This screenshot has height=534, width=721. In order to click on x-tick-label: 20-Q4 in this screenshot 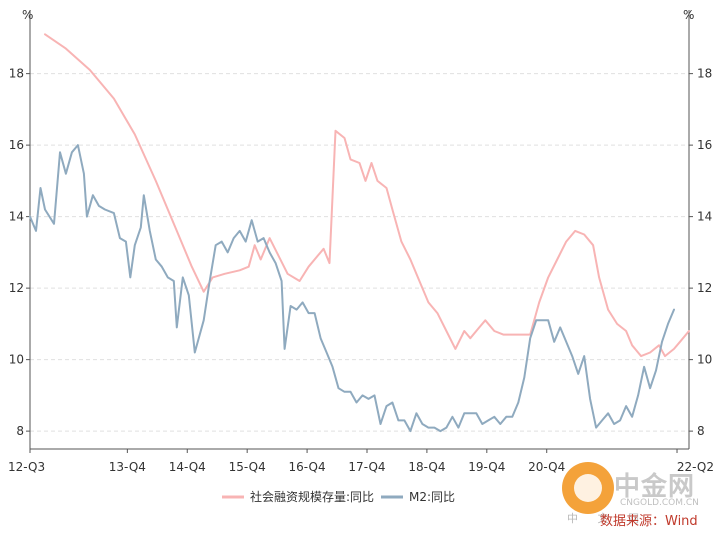, I will do `click(546, 467)`.